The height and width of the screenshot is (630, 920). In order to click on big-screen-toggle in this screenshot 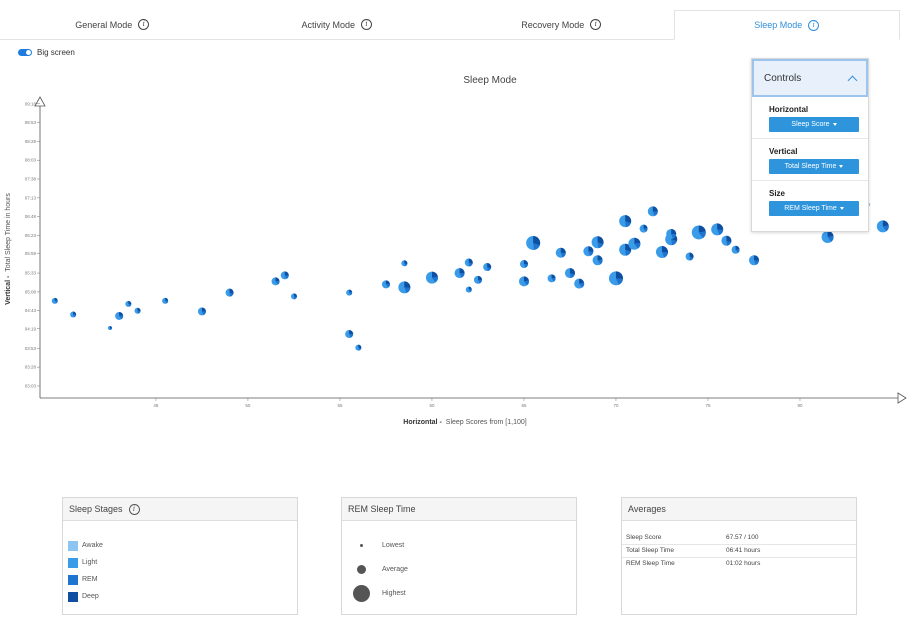, I will do `click(25, 52)`.